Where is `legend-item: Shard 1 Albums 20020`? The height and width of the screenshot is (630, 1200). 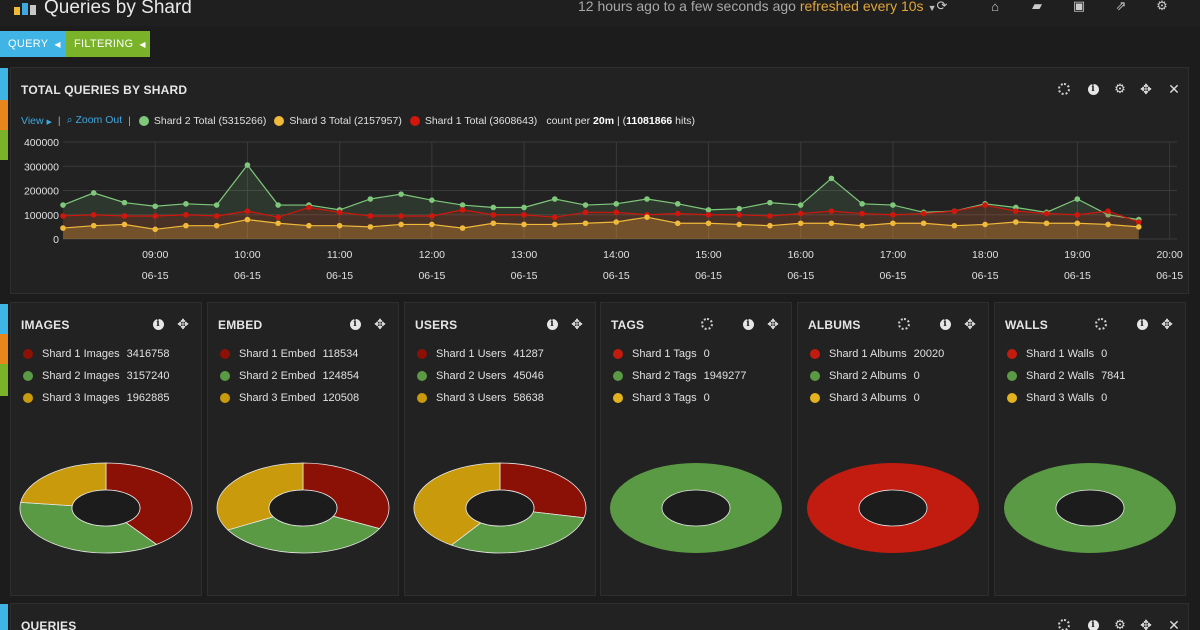 legend-item: Shard 1 Albums 20020 is located at coordinates (877, 354).